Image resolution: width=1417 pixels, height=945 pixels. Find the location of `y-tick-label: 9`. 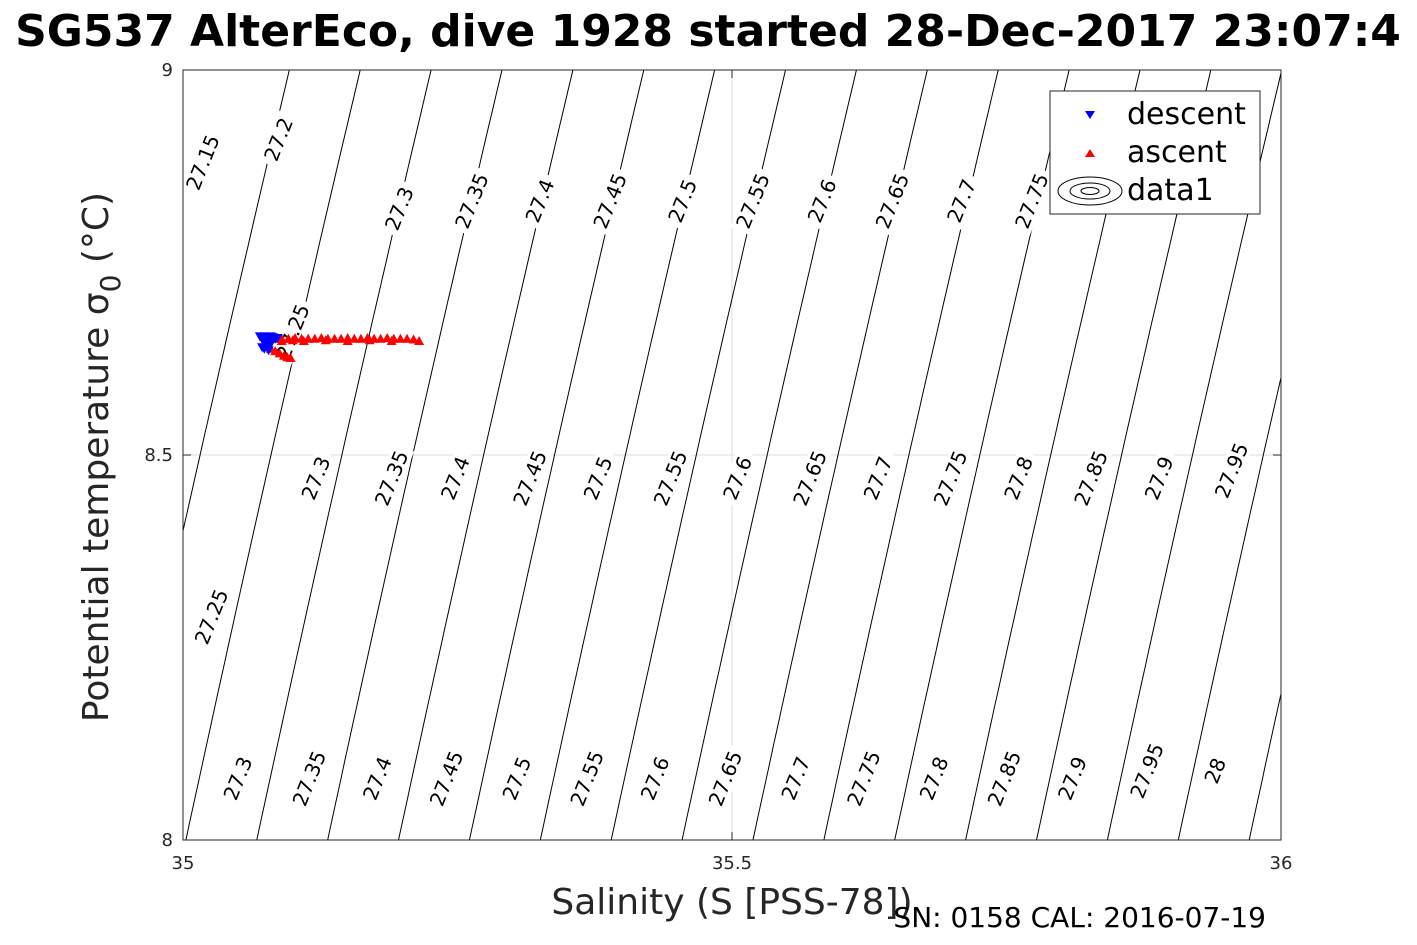

y-tick-label: 9 is located at coordinates (167, 70).